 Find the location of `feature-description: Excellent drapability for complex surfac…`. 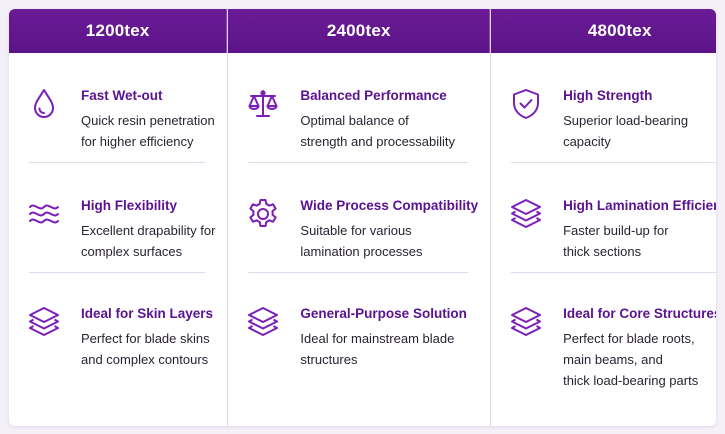

feature-description: Excellent drapability for complex surfac… is located at coordinates (148, 241).